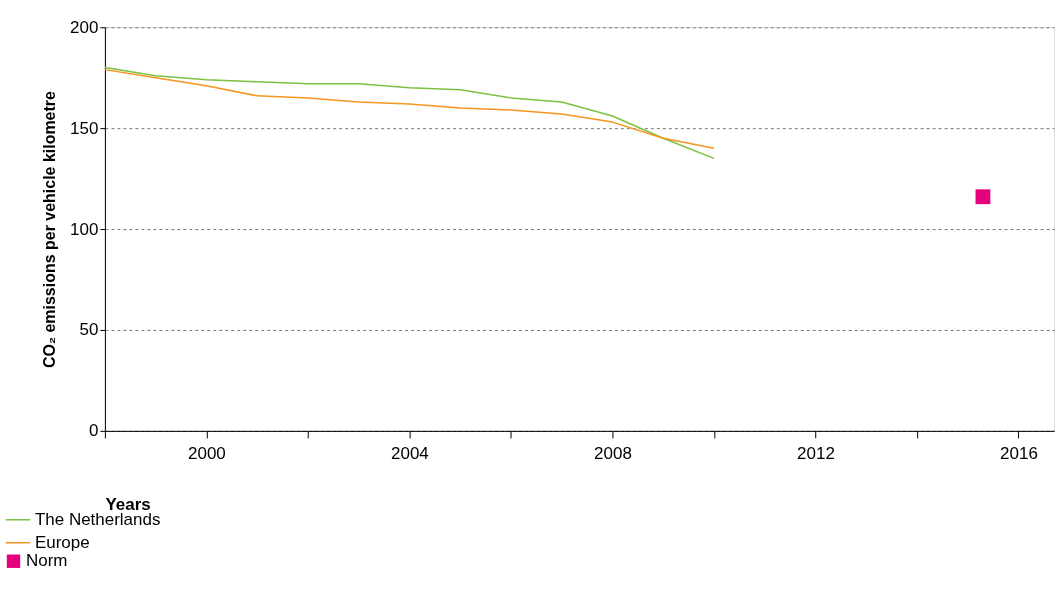  What do you see at coordinates (46, 561) in the screenshot?
I see `legend-label: Norm` at bounding box center [46, 561].